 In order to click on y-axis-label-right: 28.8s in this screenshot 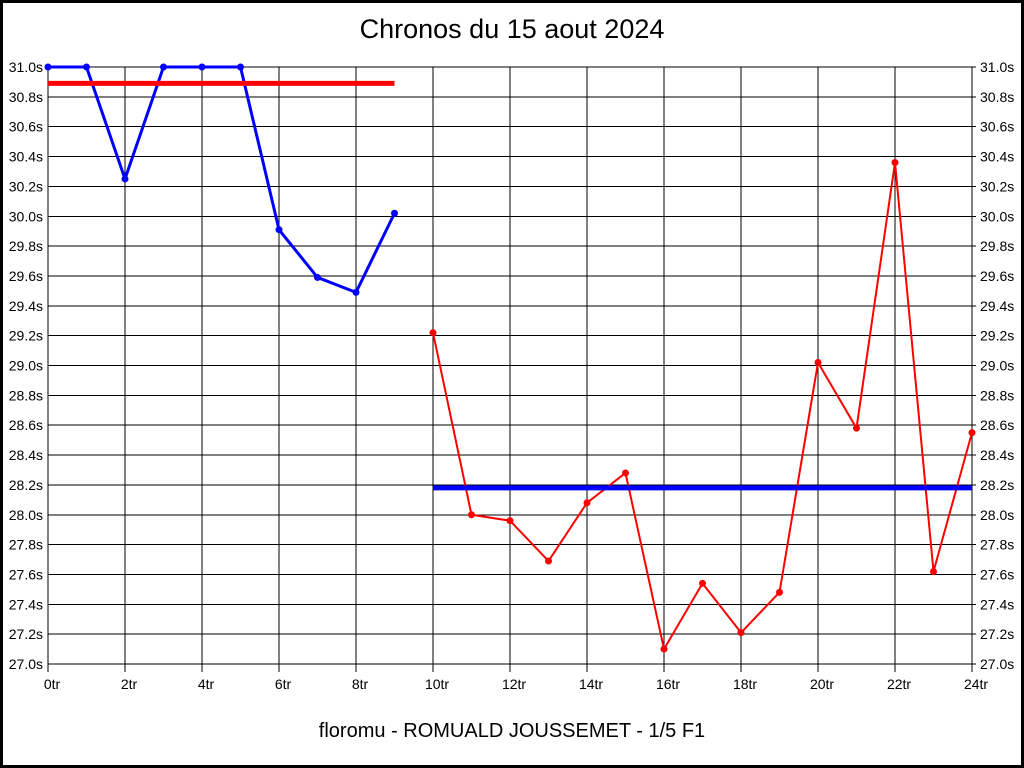, I will do `click(997, 395)`.